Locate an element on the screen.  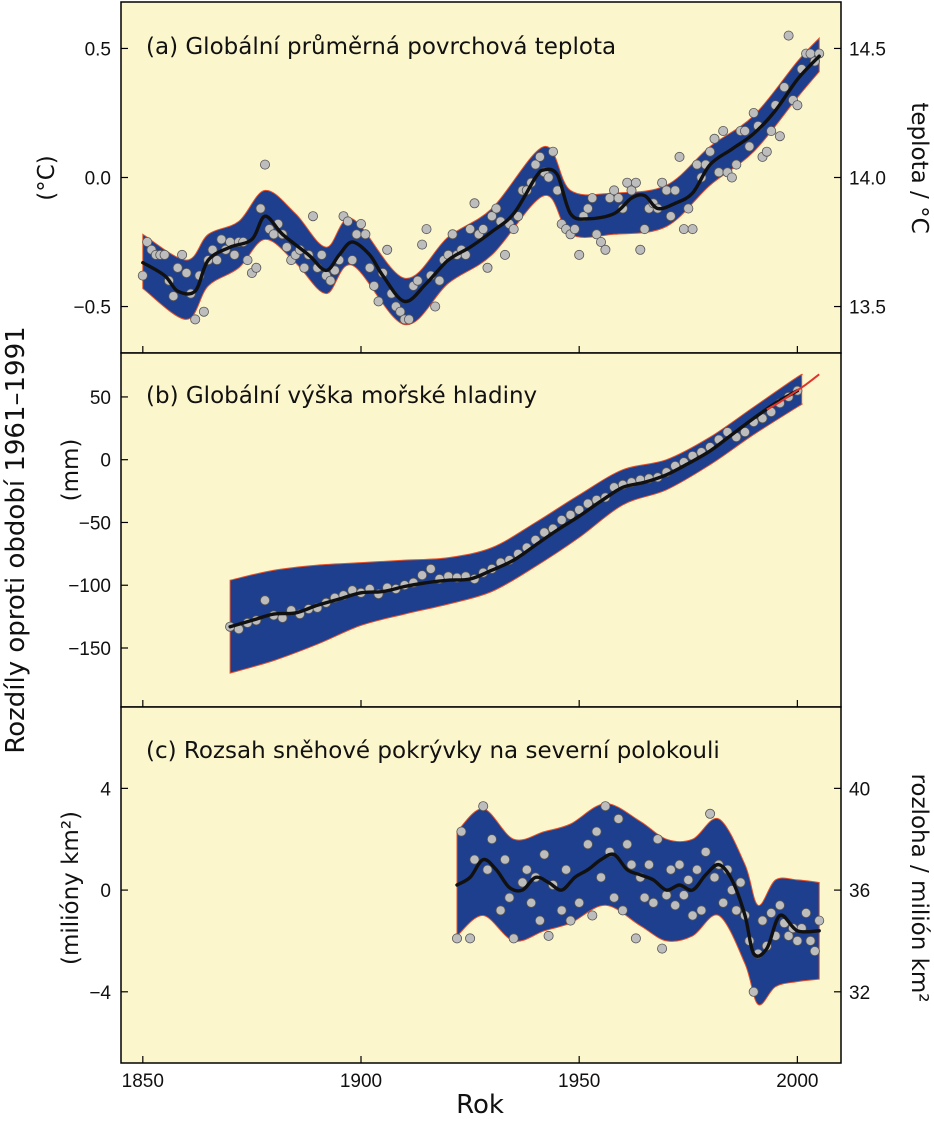
right-tick-label: 13.5 is located at coordinates (867, 308).